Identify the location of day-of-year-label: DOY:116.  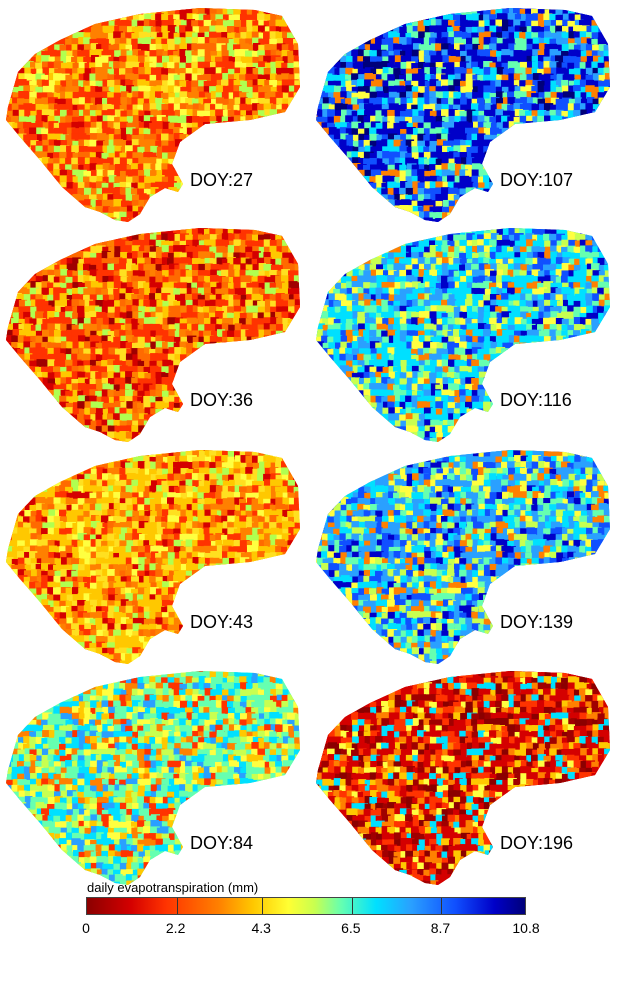
(536, 400).